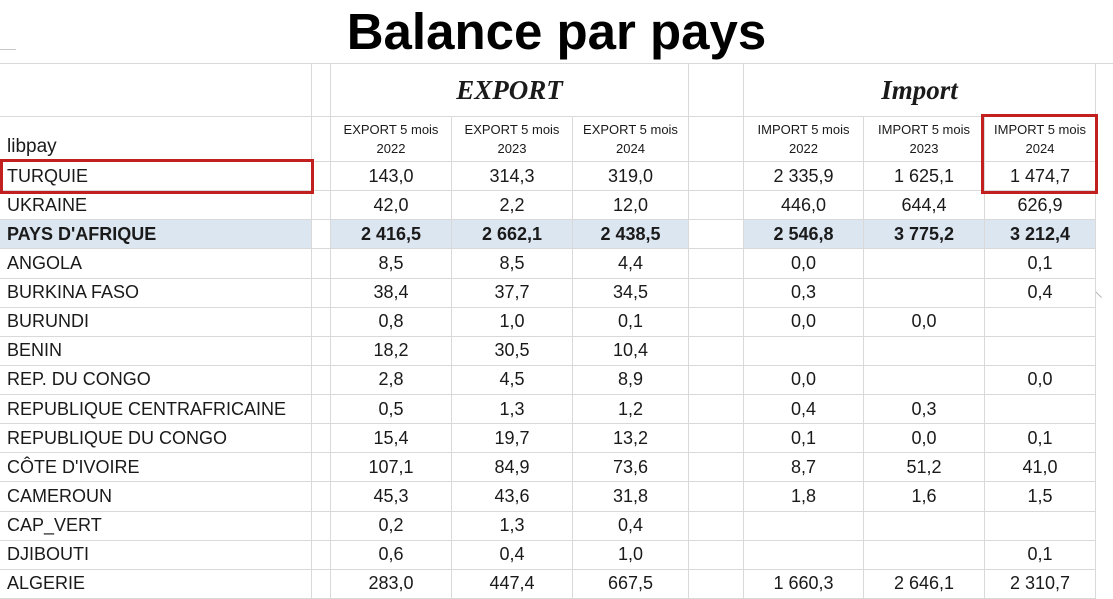  I want to click on cell-import-value: 2 646,1, so click(923, 584).